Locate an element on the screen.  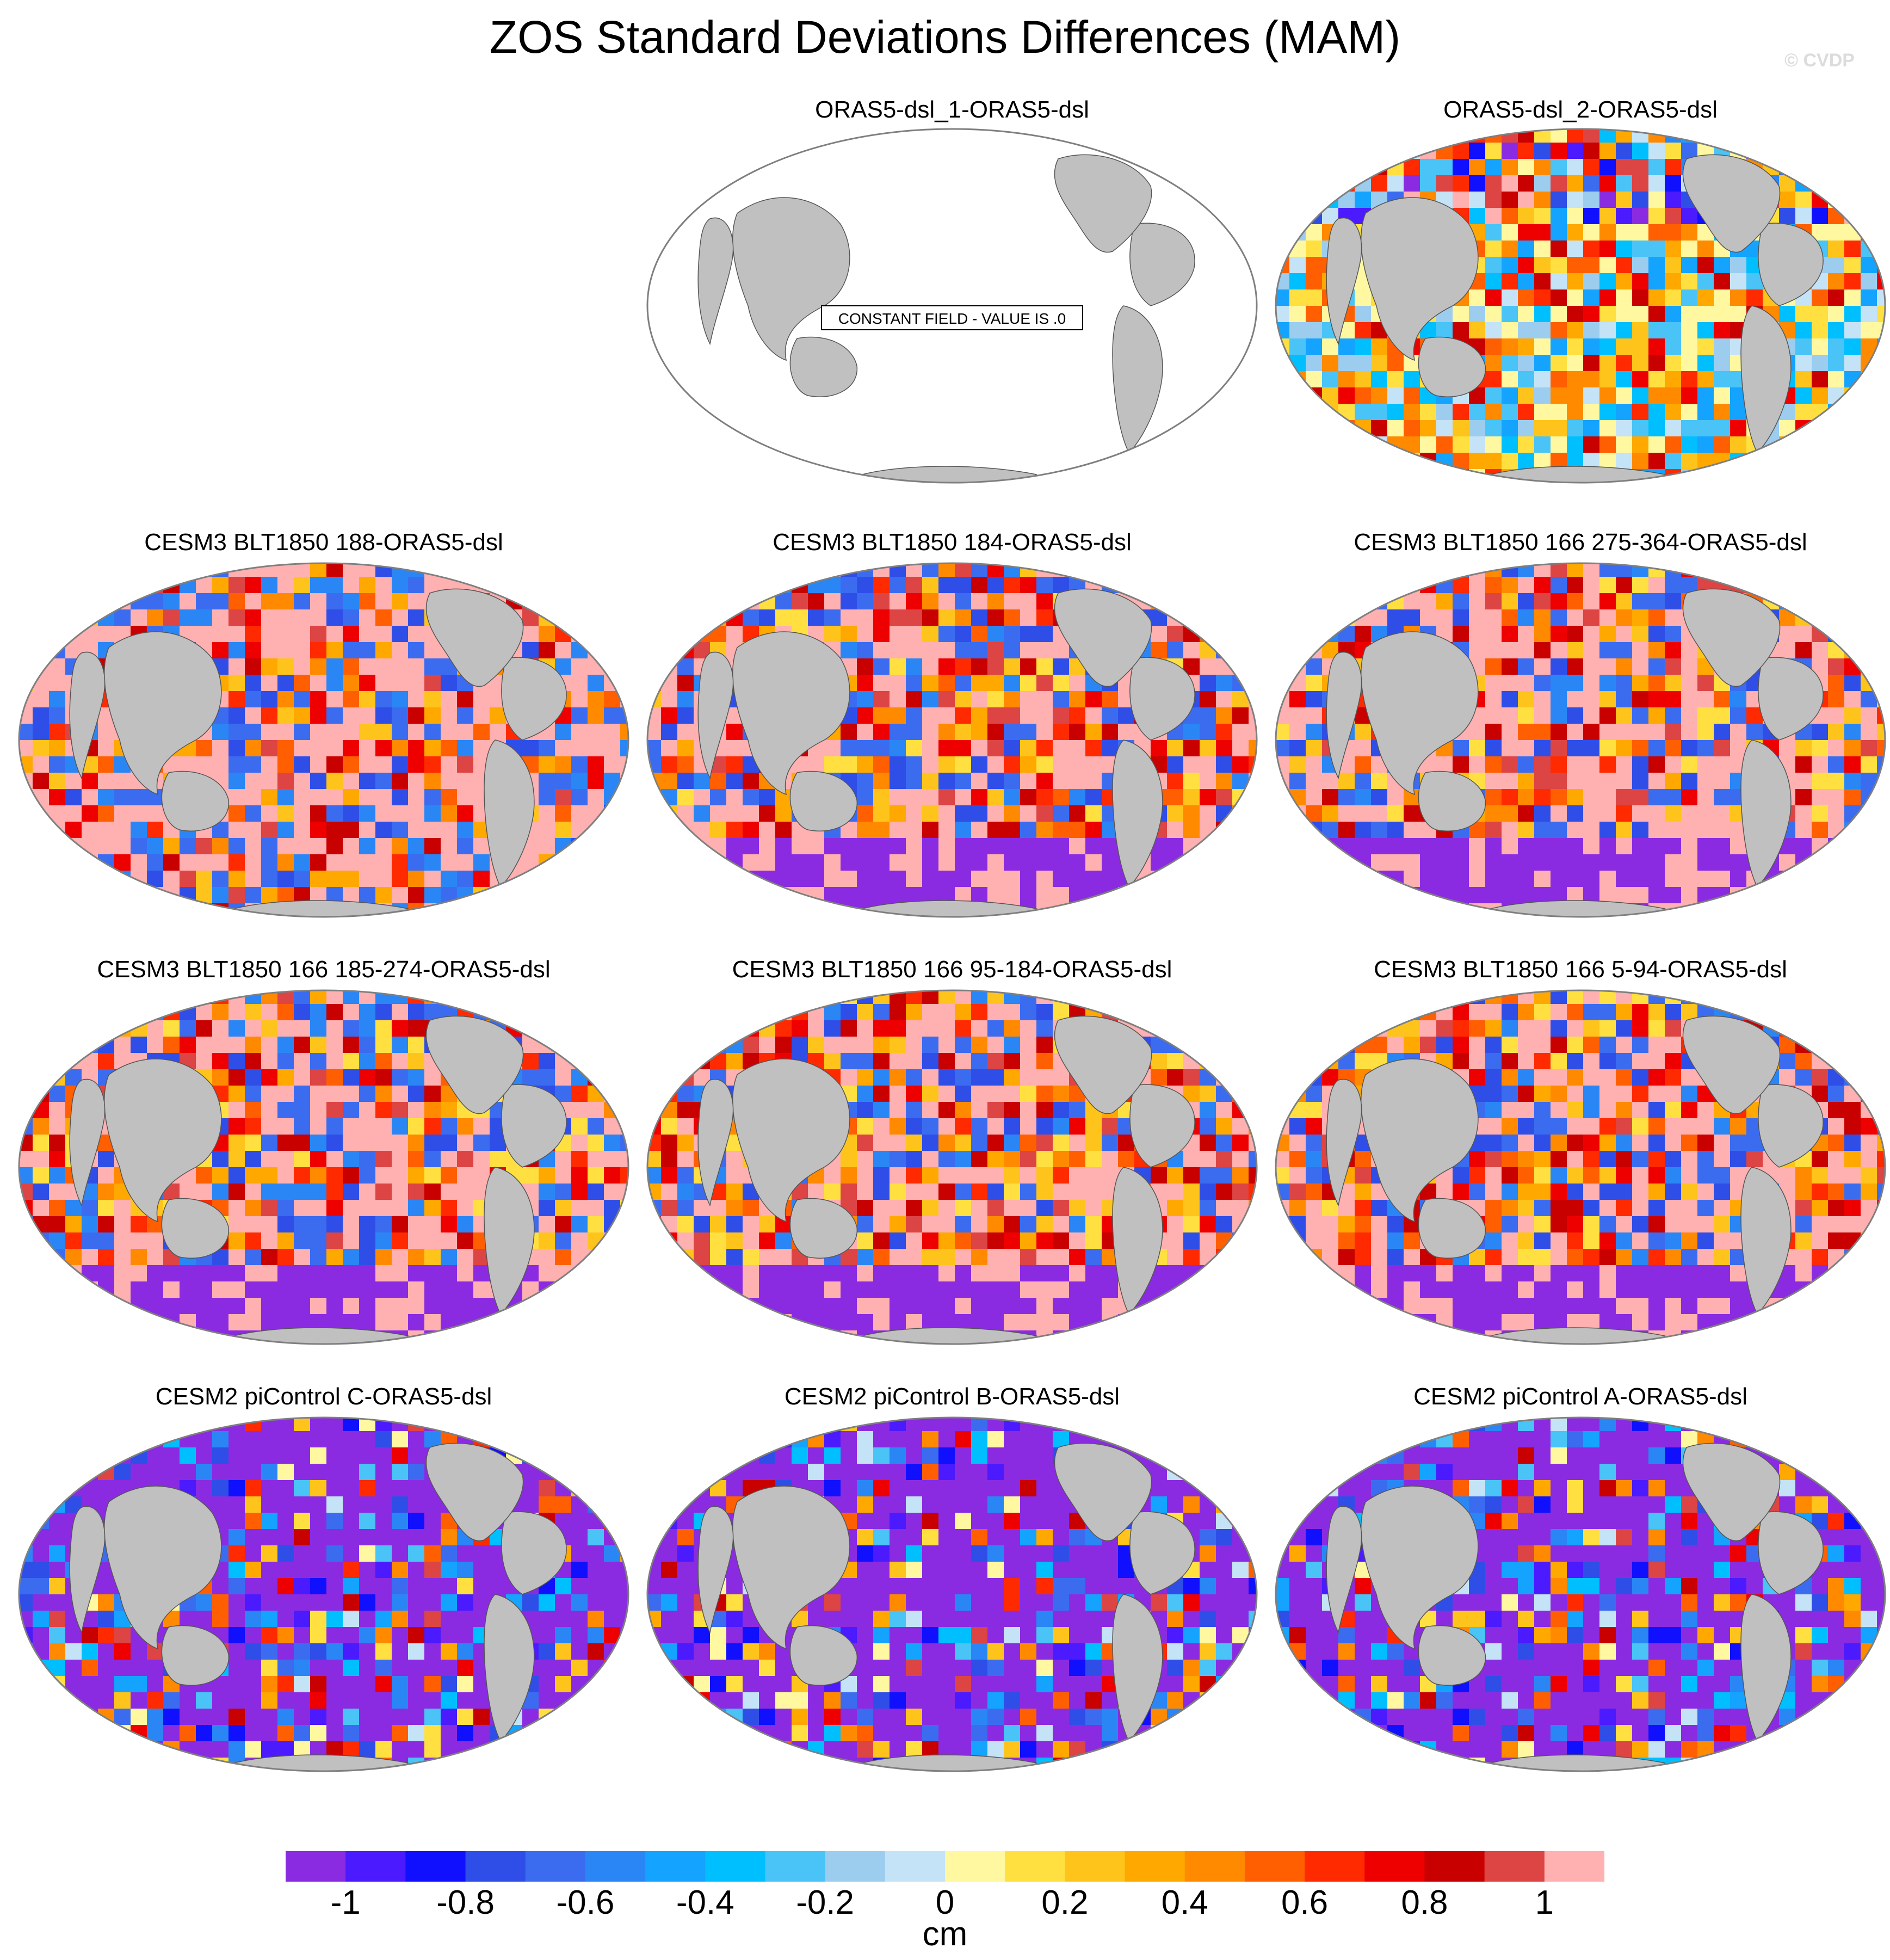
land-mass is located at coordinates (195, 1228).